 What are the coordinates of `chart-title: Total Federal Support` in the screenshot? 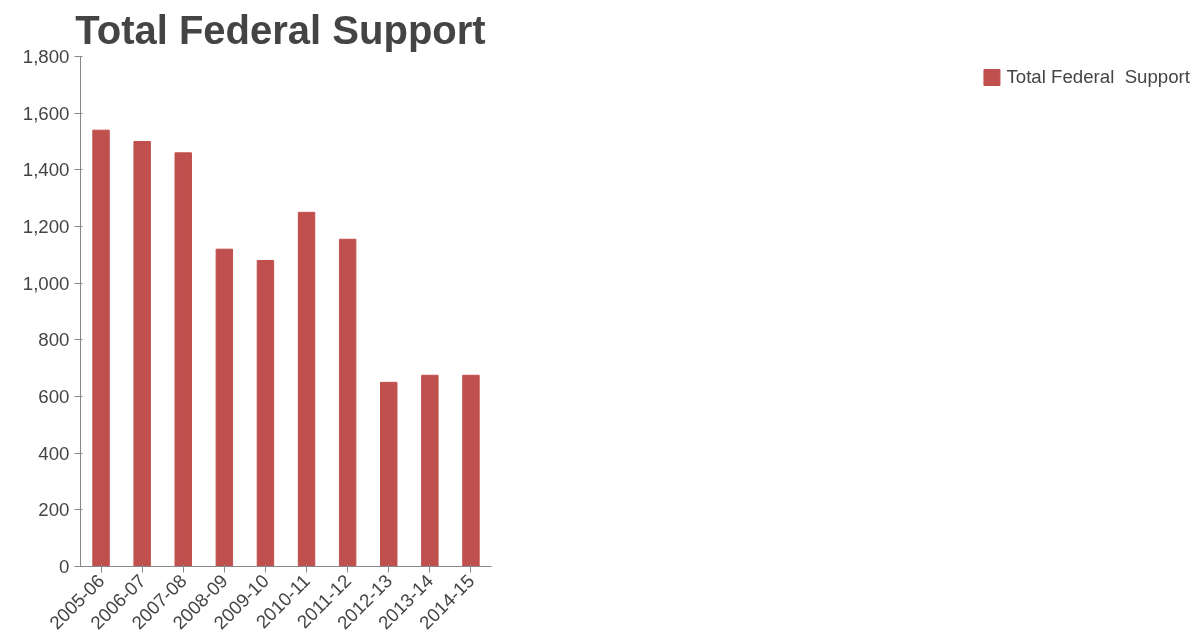 It's located at (280, 29).